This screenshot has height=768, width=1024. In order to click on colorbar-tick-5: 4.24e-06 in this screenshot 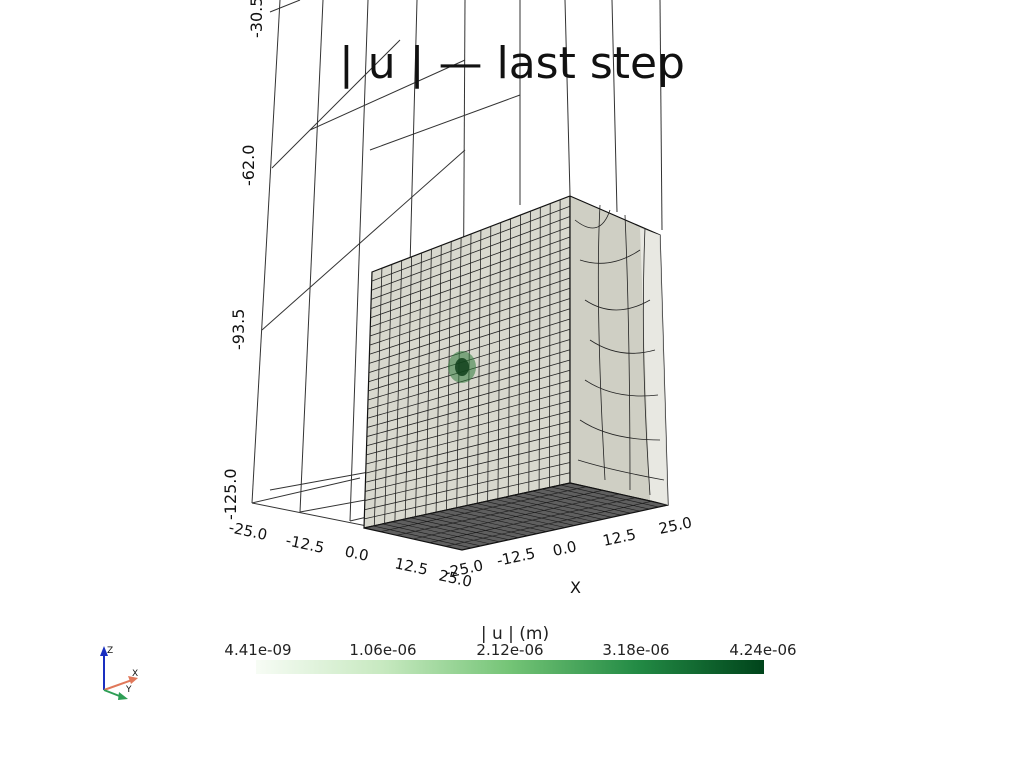, I will do `click(763, 650)`.